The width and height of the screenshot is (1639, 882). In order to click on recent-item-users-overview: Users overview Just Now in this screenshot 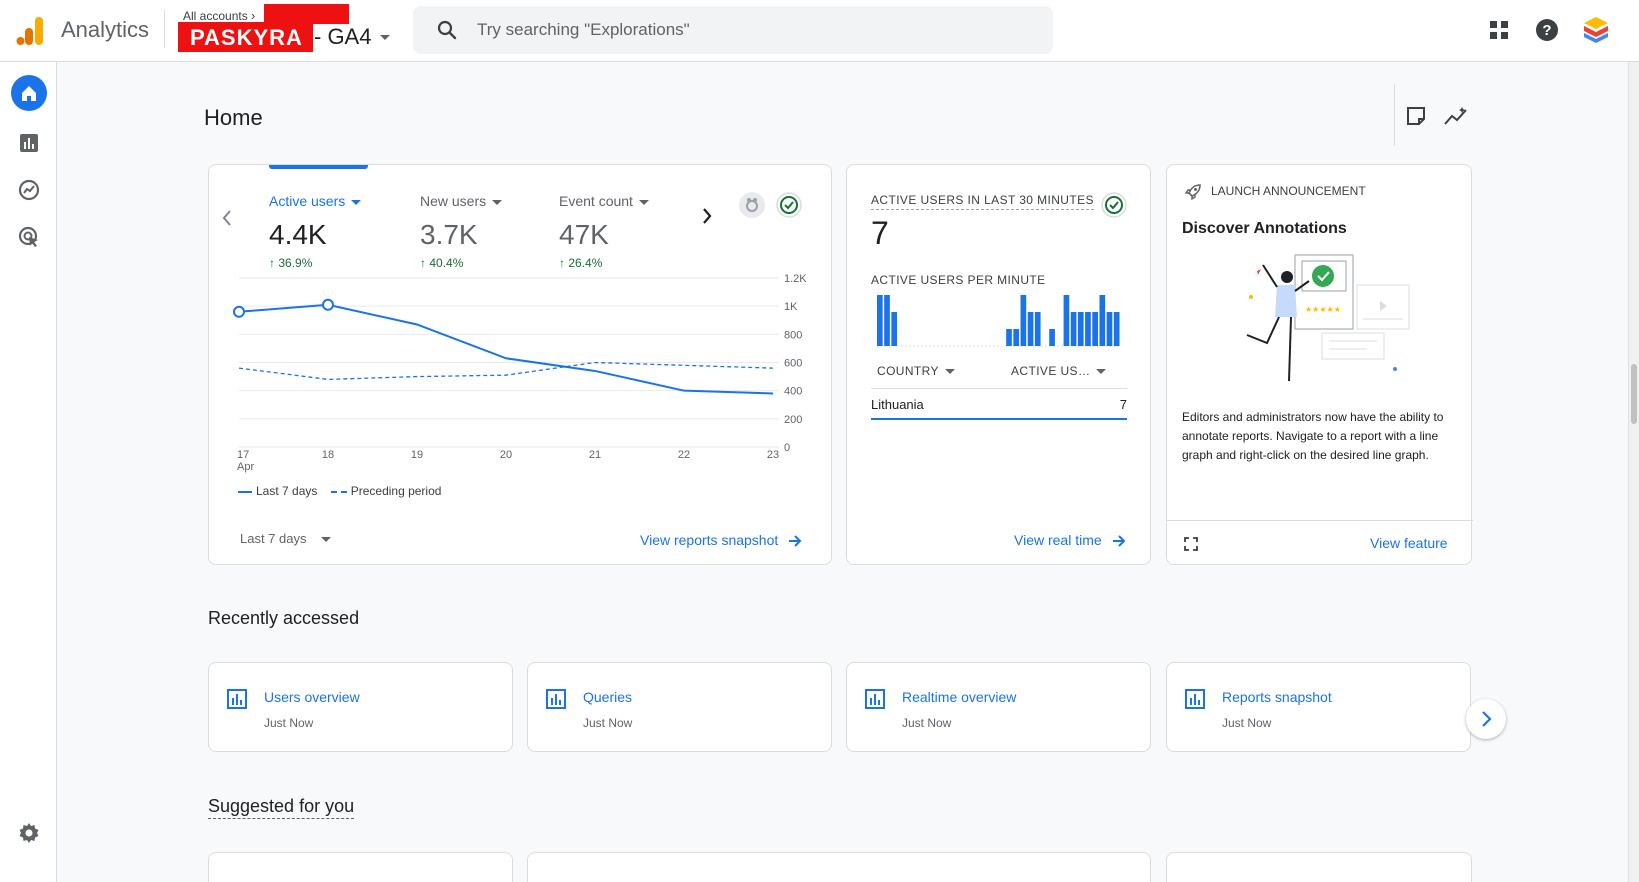, I will do `click(360, 707)`.